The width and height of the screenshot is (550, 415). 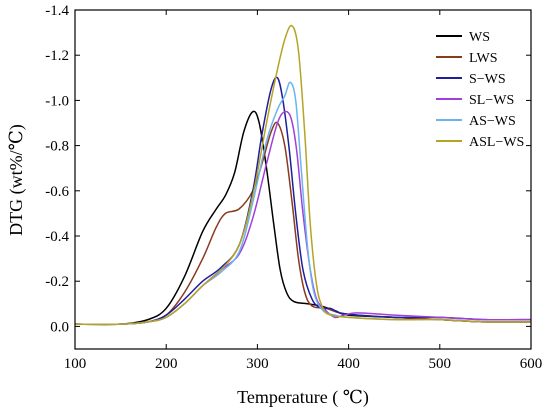 What do you see at coordinates (491, 100) in the screenshot?
I see `legend-label: SL−WS` at bounding box center [491, 100].